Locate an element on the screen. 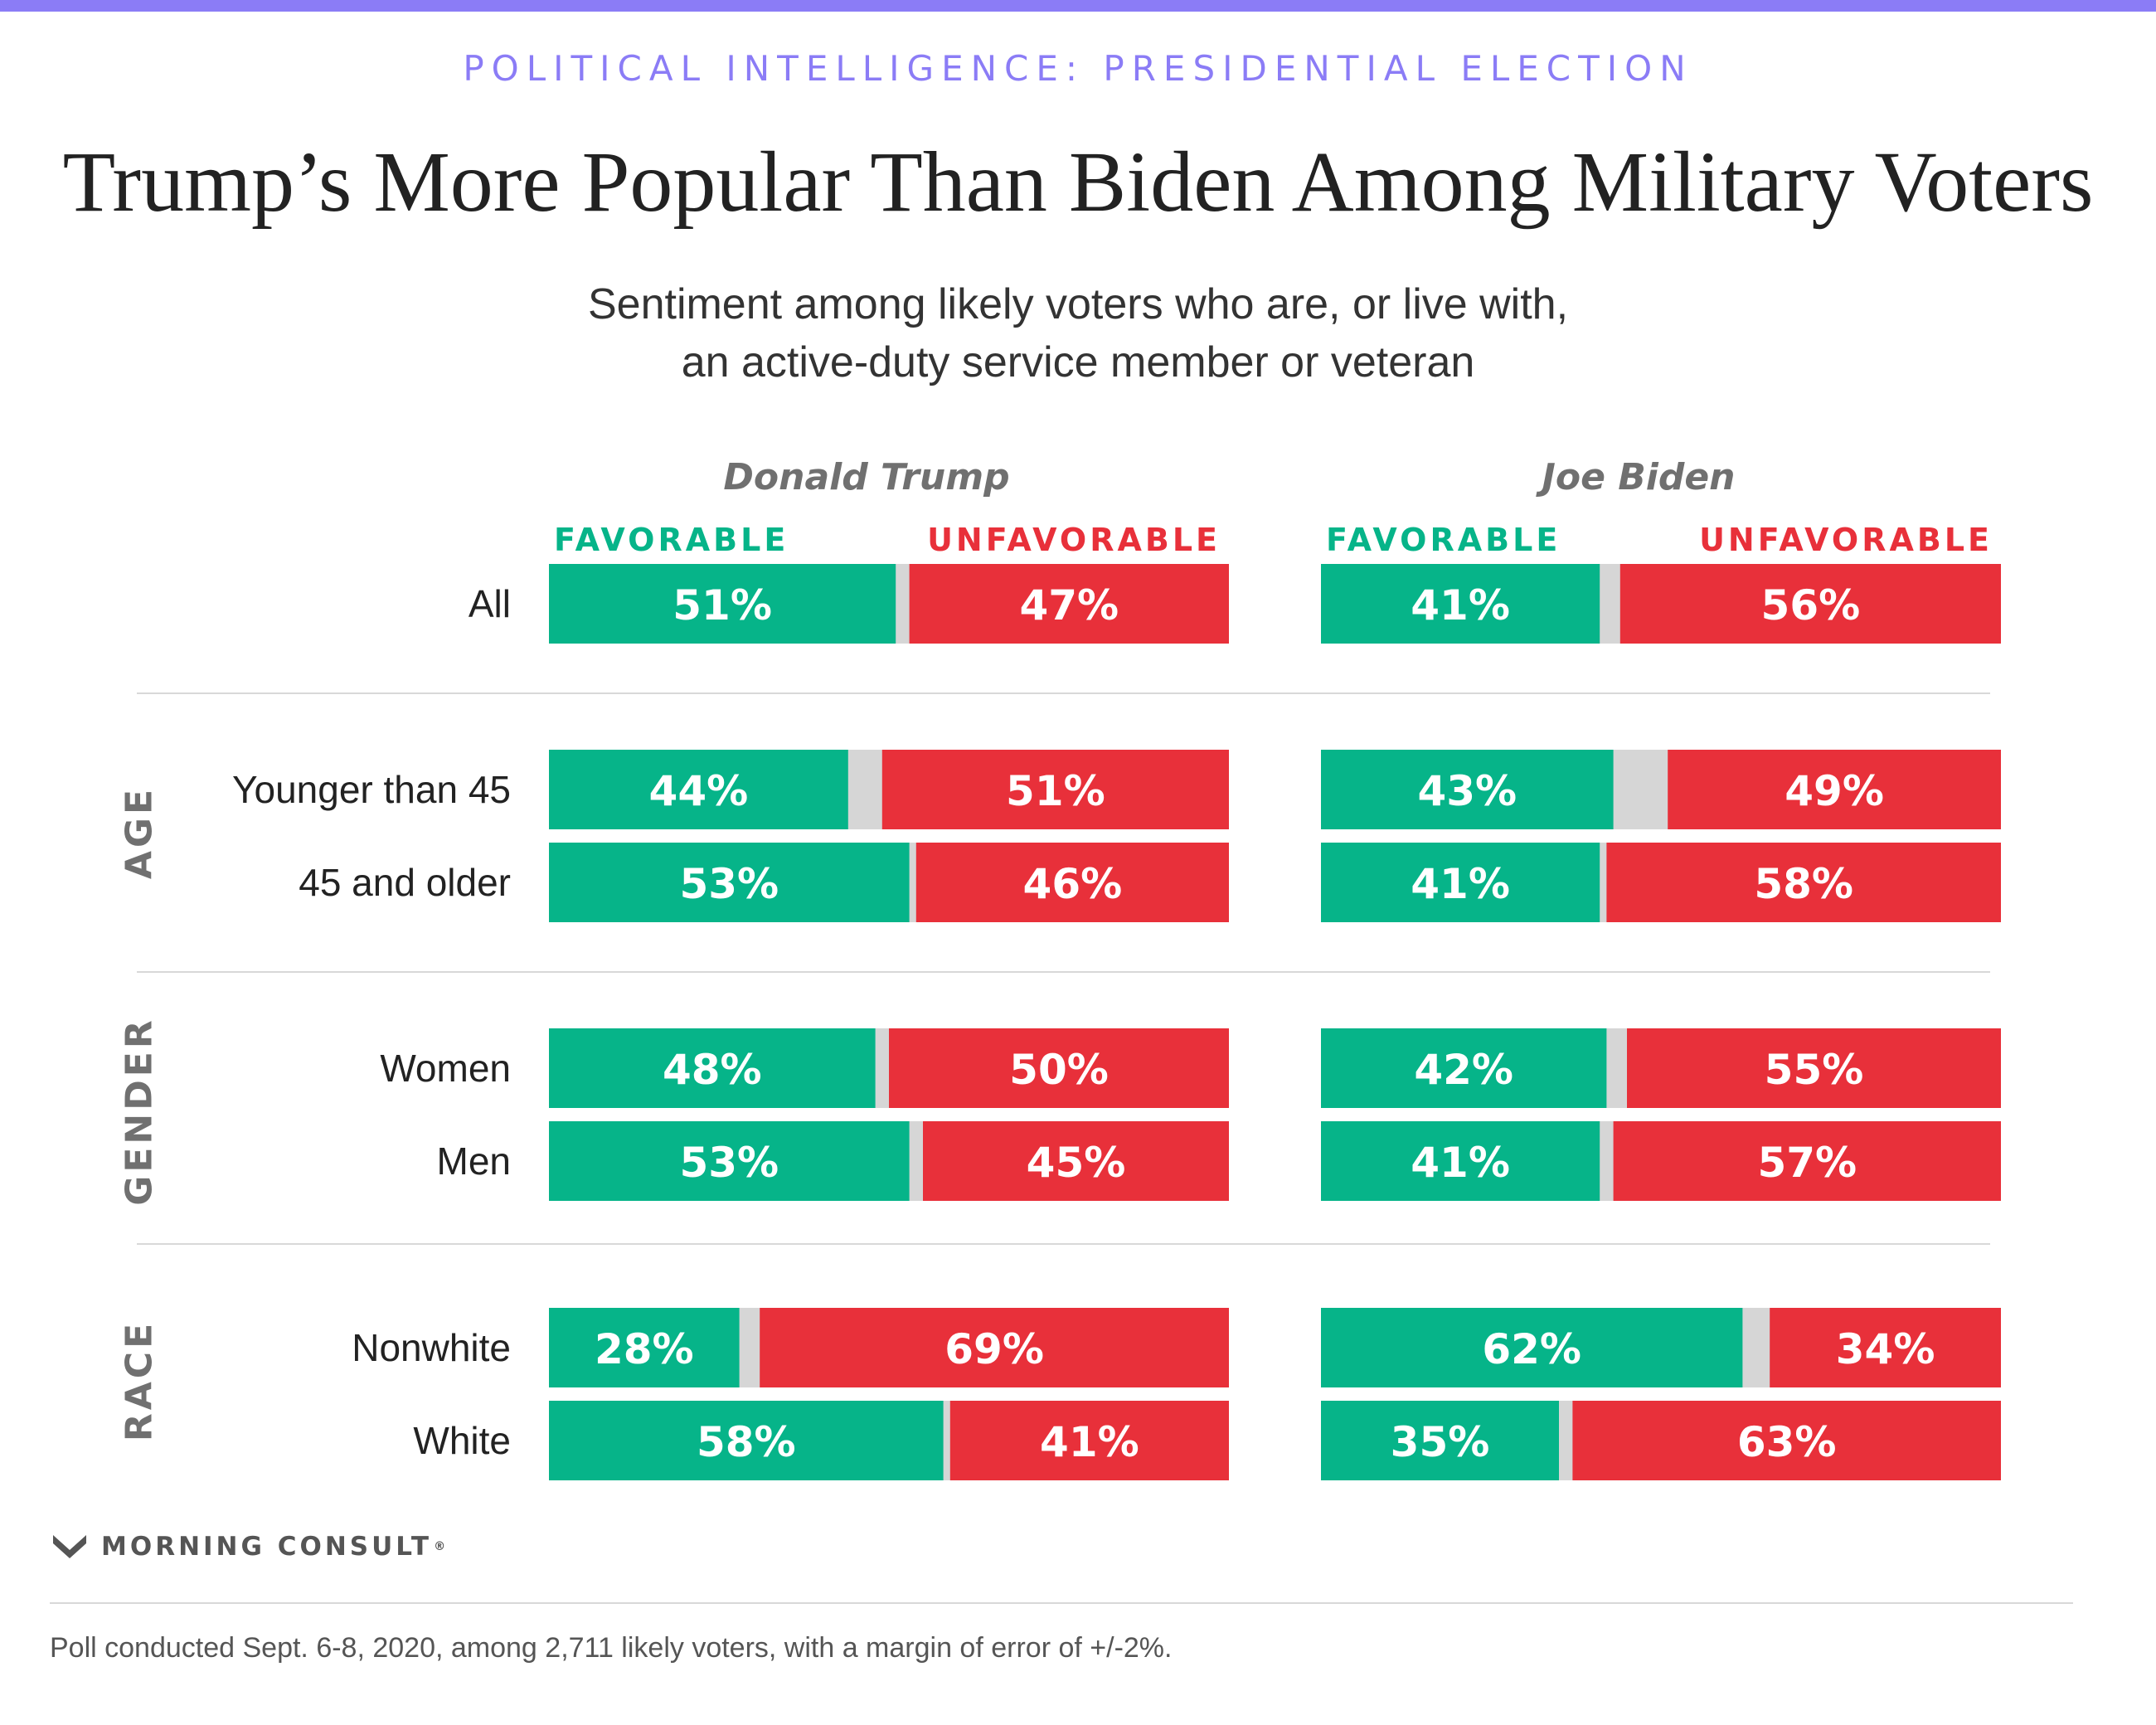 This screenshot has height=1725, width=2156. favorable-value-label: 28% is located at coordinates (644, 1349).